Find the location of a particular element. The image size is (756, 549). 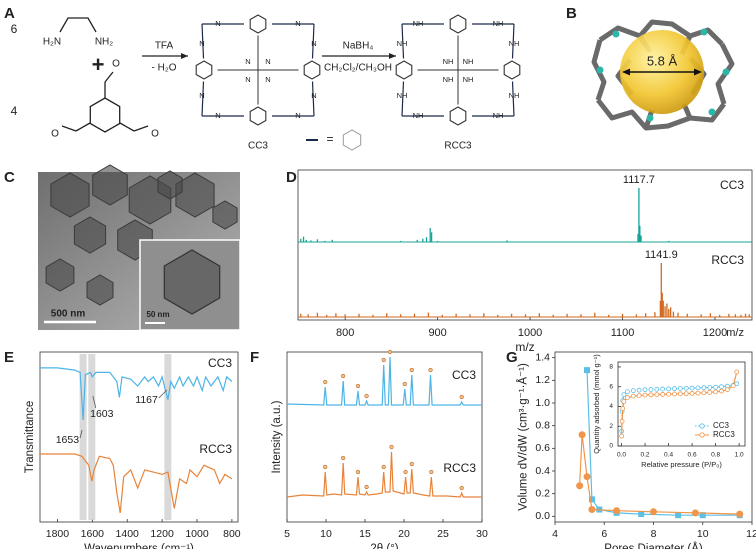

series-line is located at coordinates (384, 474).